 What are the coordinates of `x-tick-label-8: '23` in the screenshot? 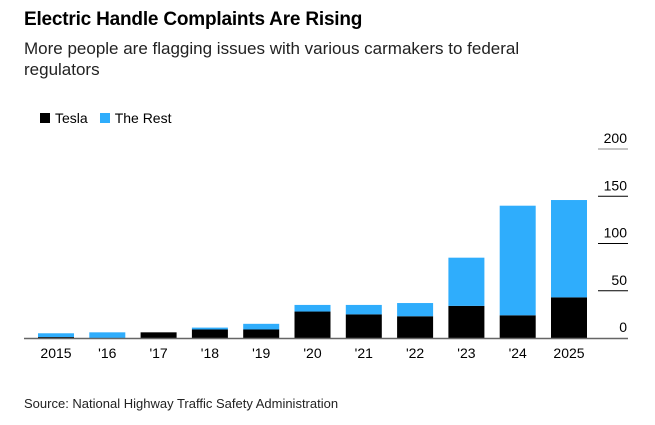 It's located at (466, 353).